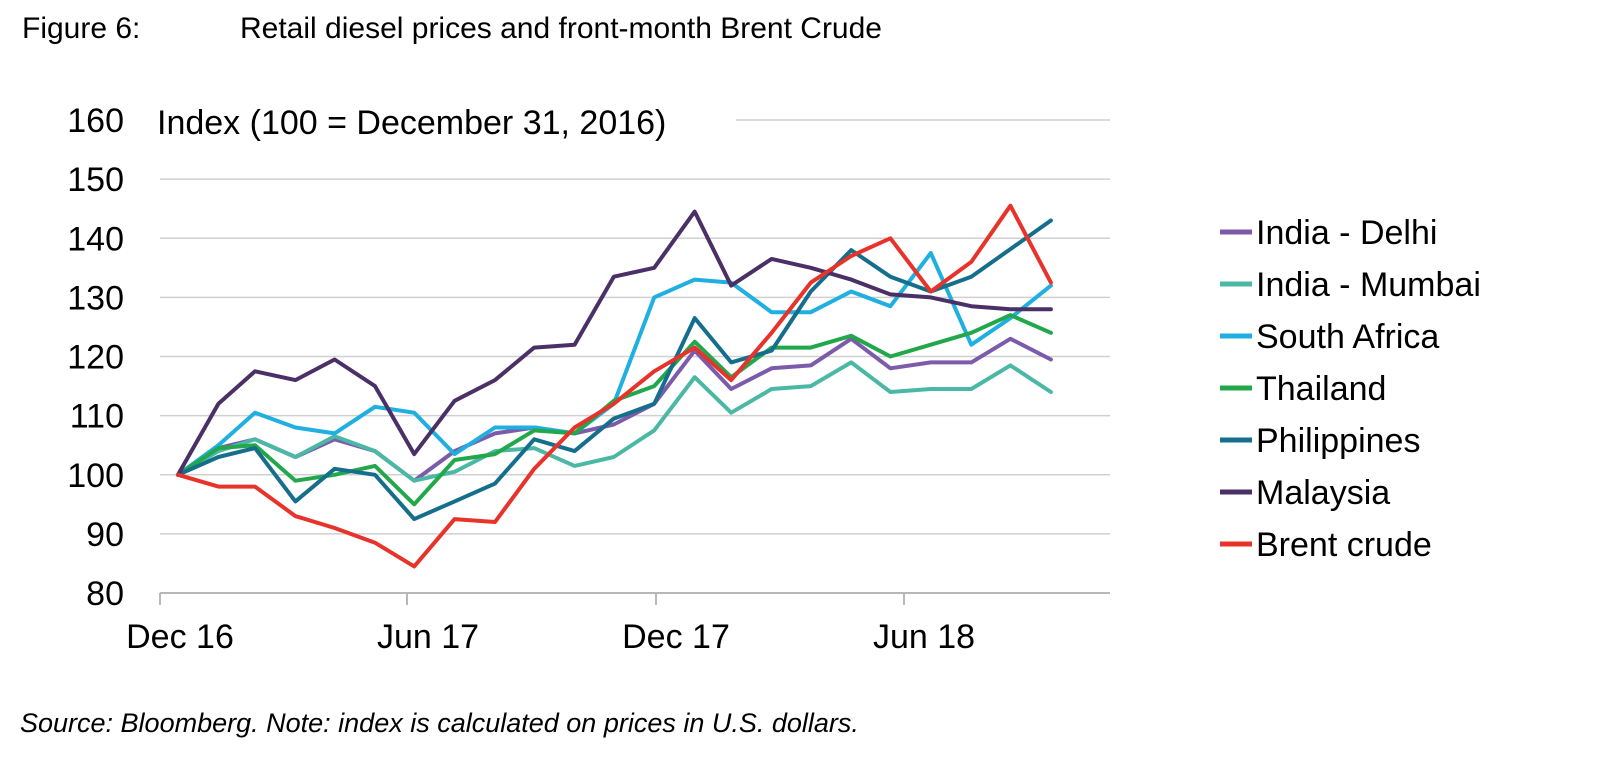 The width and height of the screenshot is (1600, 762). Describe the element at coordinates (95, 121) in the screenshot. I see `y-tick-label: 160` at that location.